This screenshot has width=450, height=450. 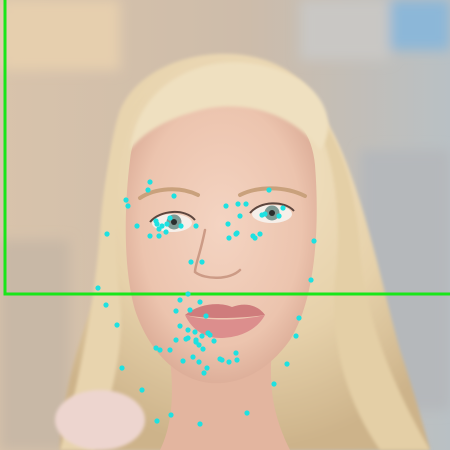 What do you see at coordinates (100, 420) in the screenshot?
I see `shoulder-fur` at bounding box center [100, 420].